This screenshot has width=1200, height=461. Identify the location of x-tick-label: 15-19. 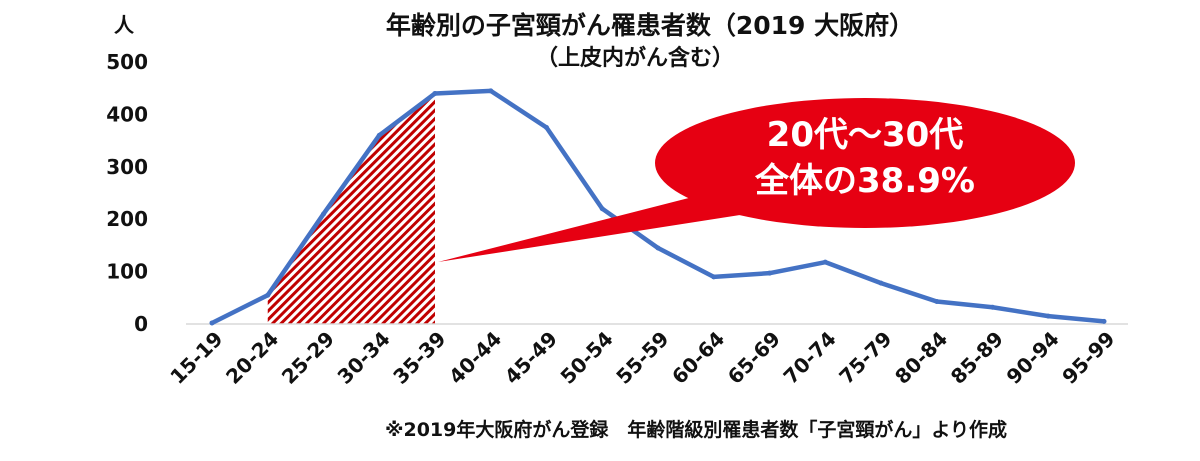
(196, 358).